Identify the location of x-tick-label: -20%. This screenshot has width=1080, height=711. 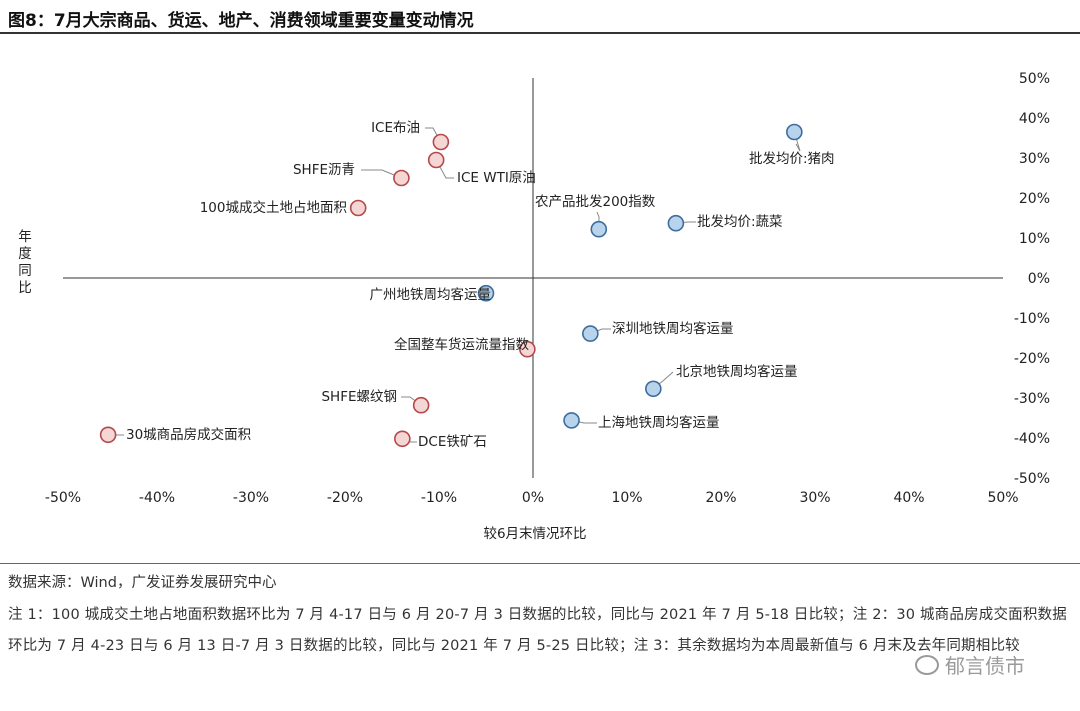
(345, 498).